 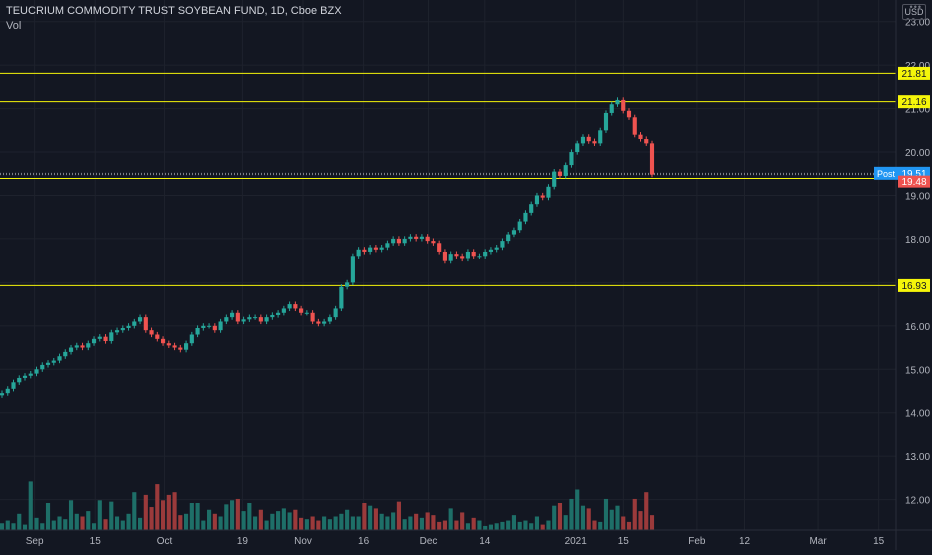 I want to click on last-price-badge, so click(x=914, y=181).